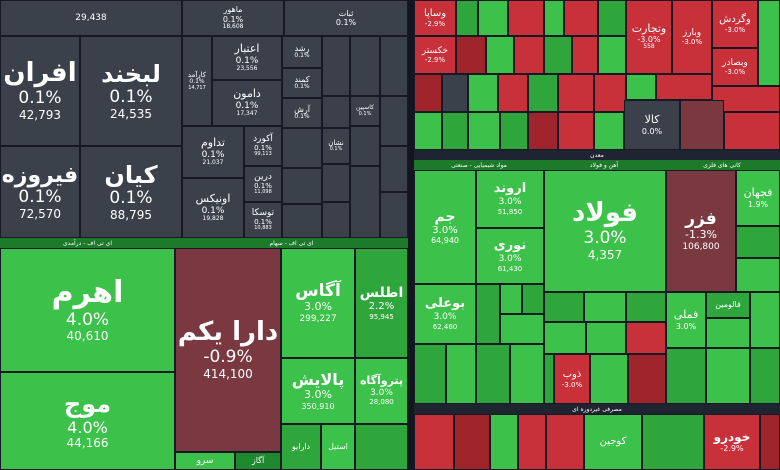  What do you see at coordinates (258, 461) in the screenshot?
I see `tile-agaz: آگاز` at bounding box center [258, 461].